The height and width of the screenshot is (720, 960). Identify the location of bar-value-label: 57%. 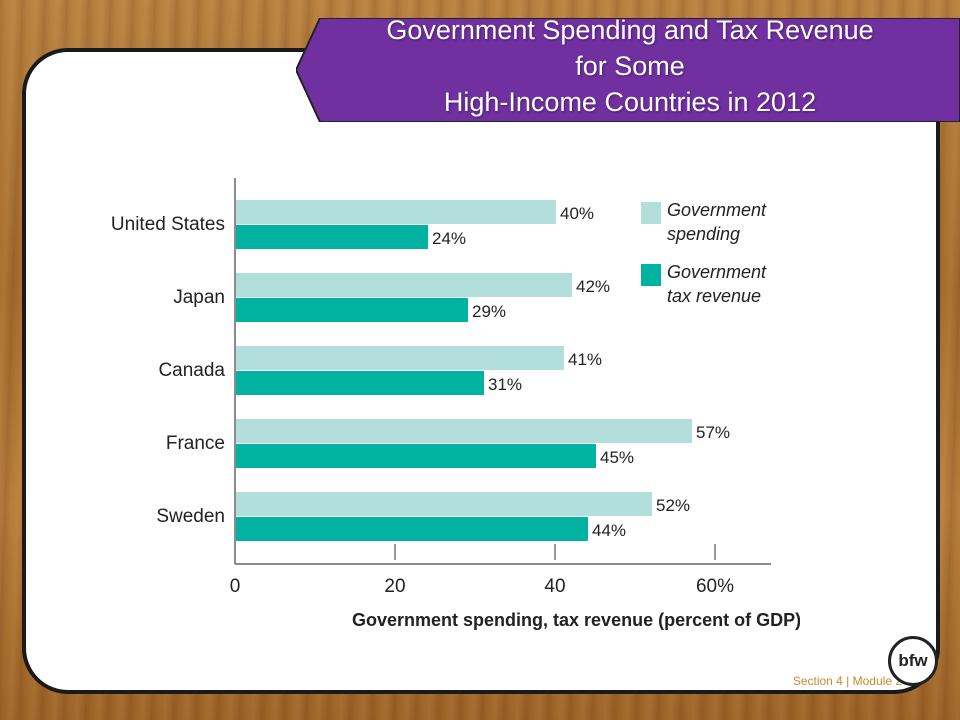
(713, 432).